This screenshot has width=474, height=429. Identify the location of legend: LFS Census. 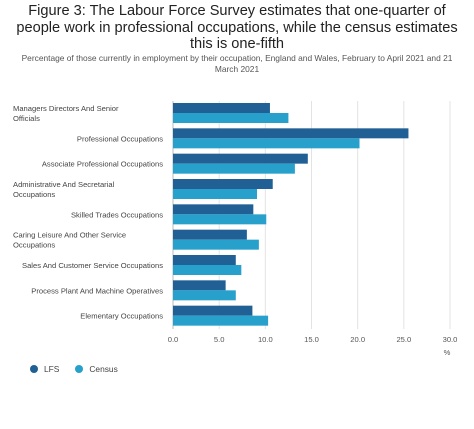
(82, 369).